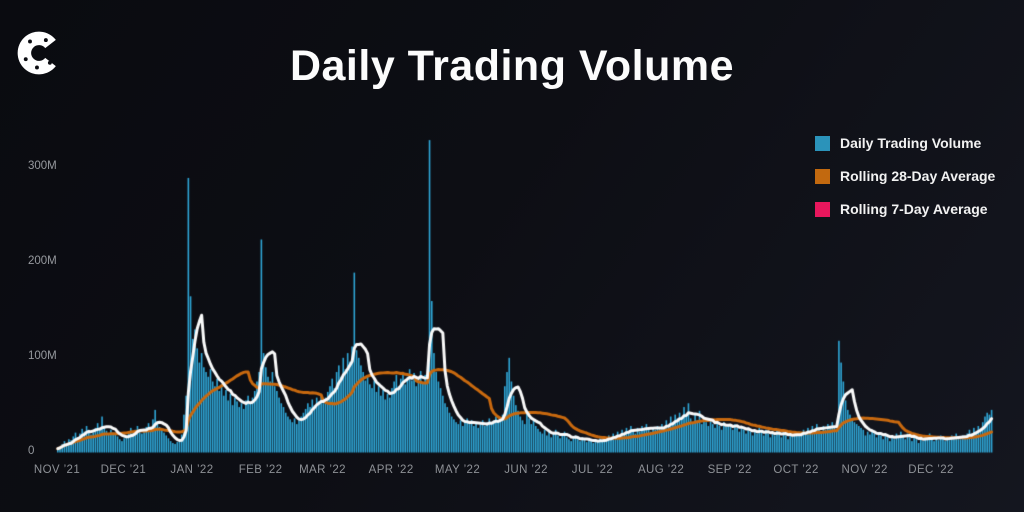 Image resolution: width=1024 pixels, height=512 pixels. Describe the element at coordinates (457, 470) in the screenshot. I see `x-tick-label: MAY ’22` at that location.